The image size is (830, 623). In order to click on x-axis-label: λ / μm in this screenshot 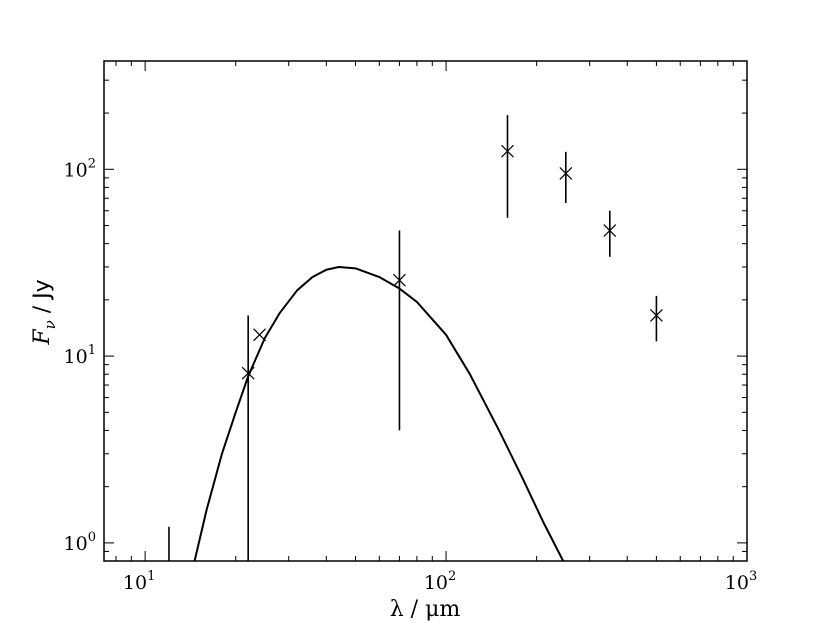, I will do `click(425, 609)`.